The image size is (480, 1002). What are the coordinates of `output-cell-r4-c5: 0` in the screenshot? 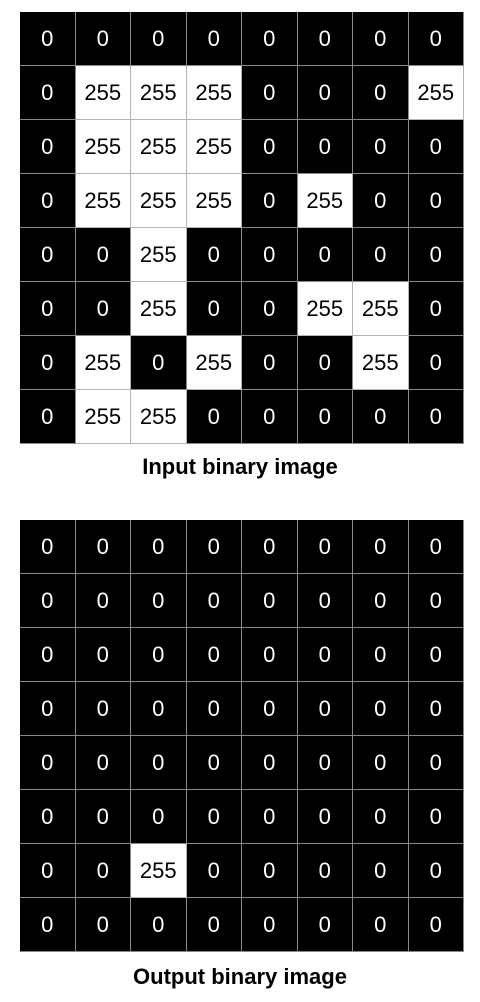 It's located at (325, 763).